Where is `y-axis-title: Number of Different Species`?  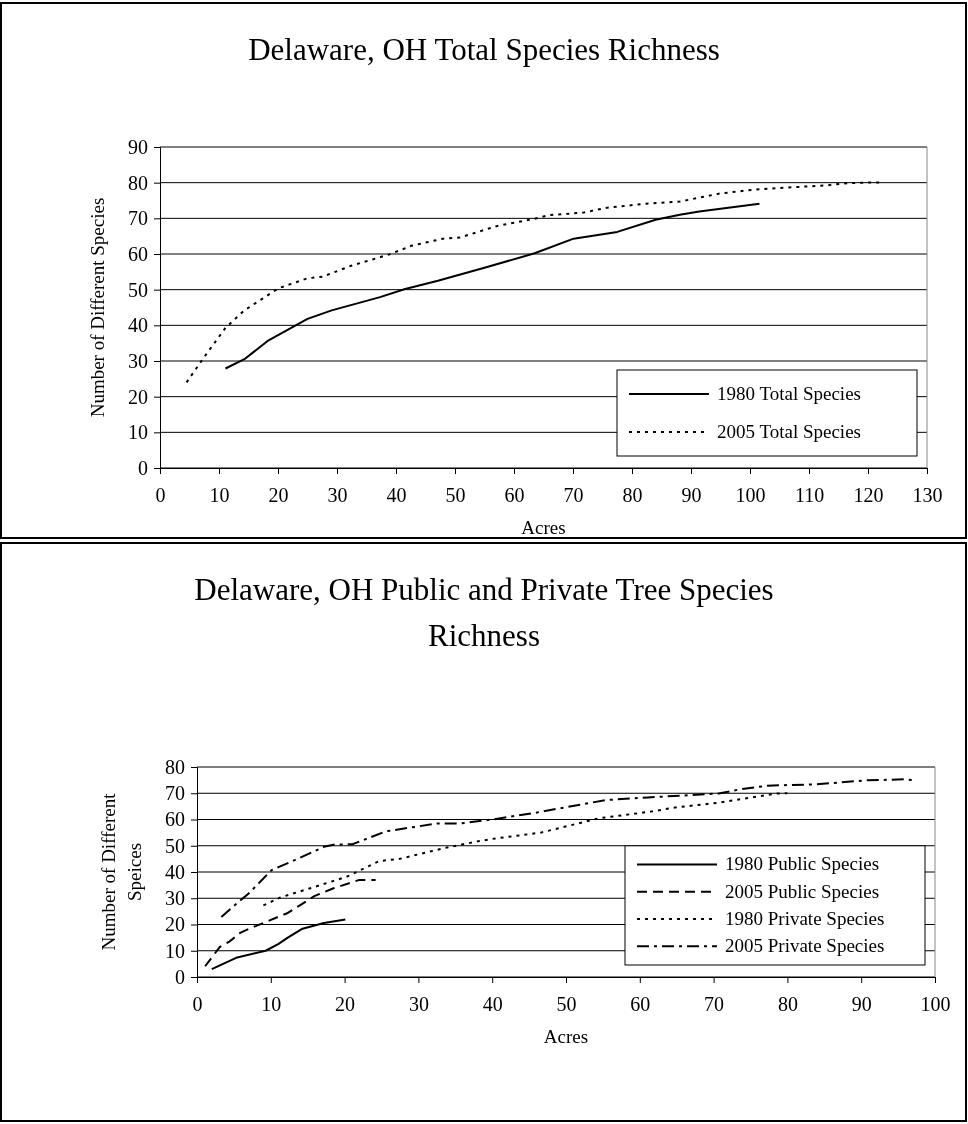
y-axis-title: Number of Different Species is located at coordinates (97, 307).